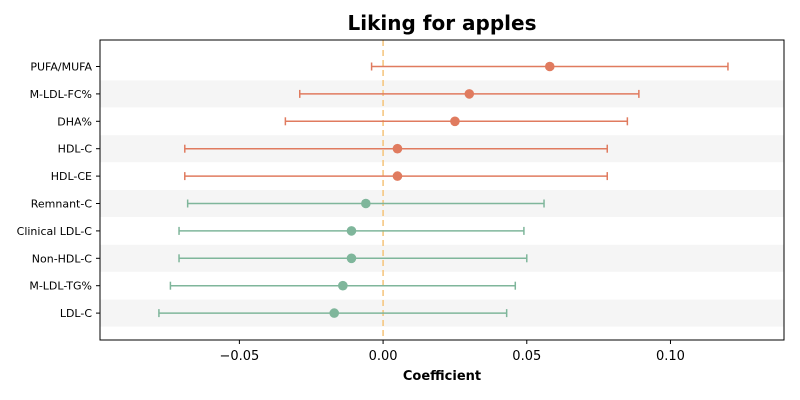  What do you see at coordinates (526, 356) in the screenshot?
I see `x-tick-label-2: 0.05` at bounding box center [526, 356].